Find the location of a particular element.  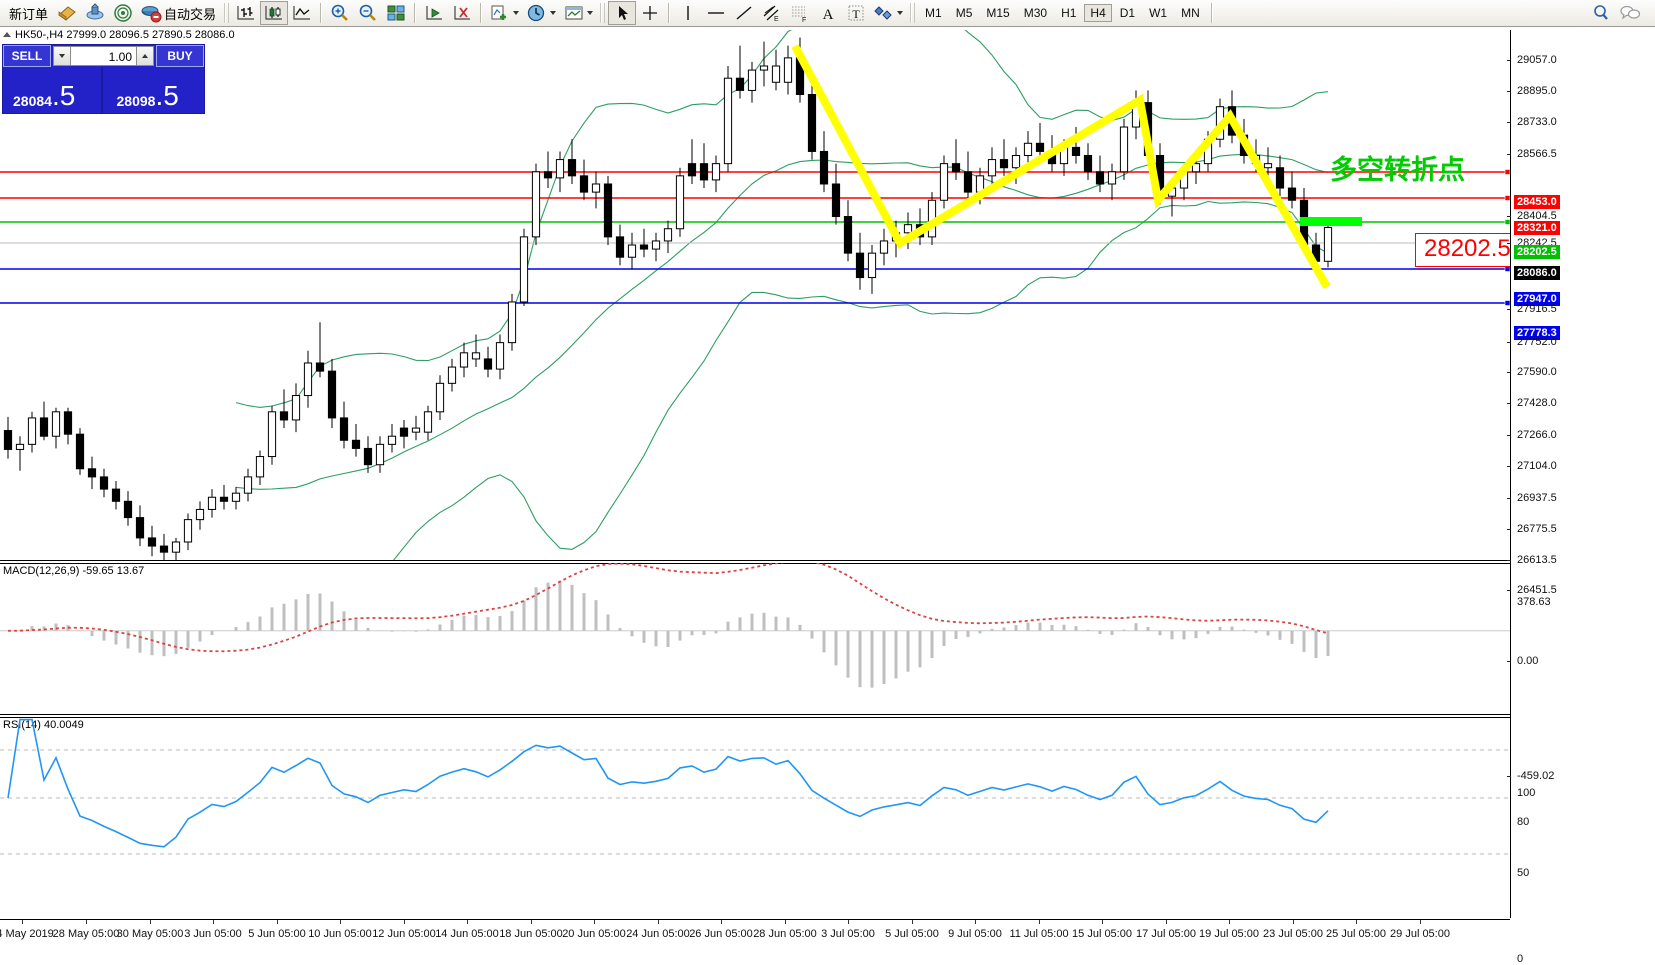

toolbar-grip is located at coordinates (227, 13).